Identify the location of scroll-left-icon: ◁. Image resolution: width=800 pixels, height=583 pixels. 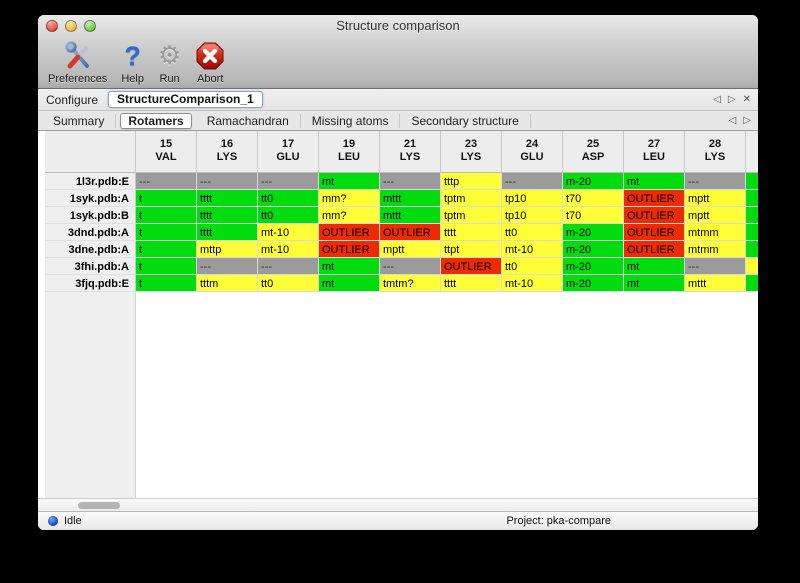
(717, 99).